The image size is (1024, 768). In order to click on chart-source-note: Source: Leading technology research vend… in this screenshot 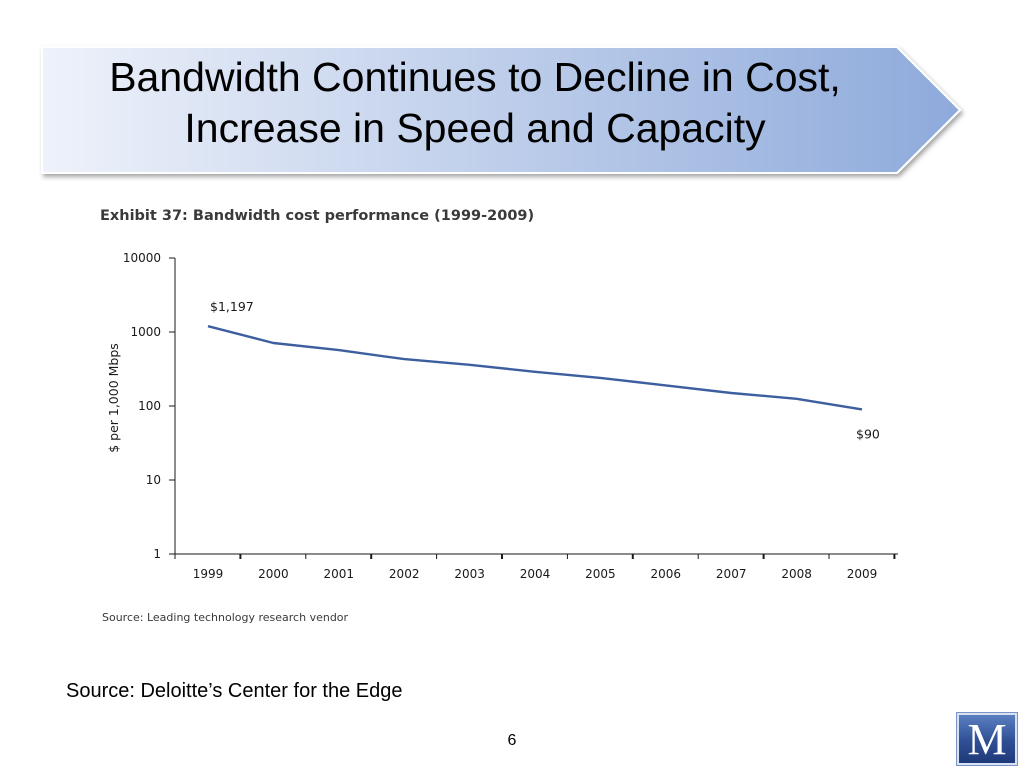, I will do `click(225, 617)`.